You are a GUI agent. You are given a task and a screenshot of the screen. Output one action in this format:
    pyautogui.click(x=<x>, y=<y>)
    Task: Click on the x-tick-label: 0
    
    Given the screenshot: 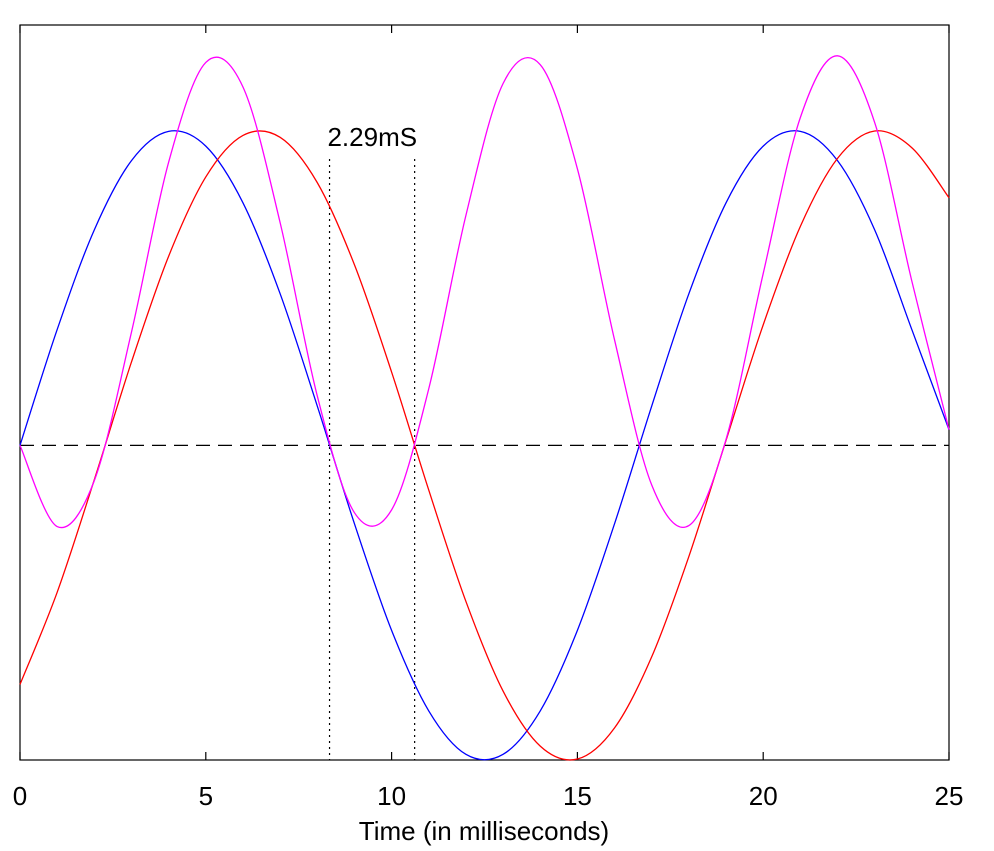 What is the action you would take?
    pyautogui.click(x=20, y=796)
    